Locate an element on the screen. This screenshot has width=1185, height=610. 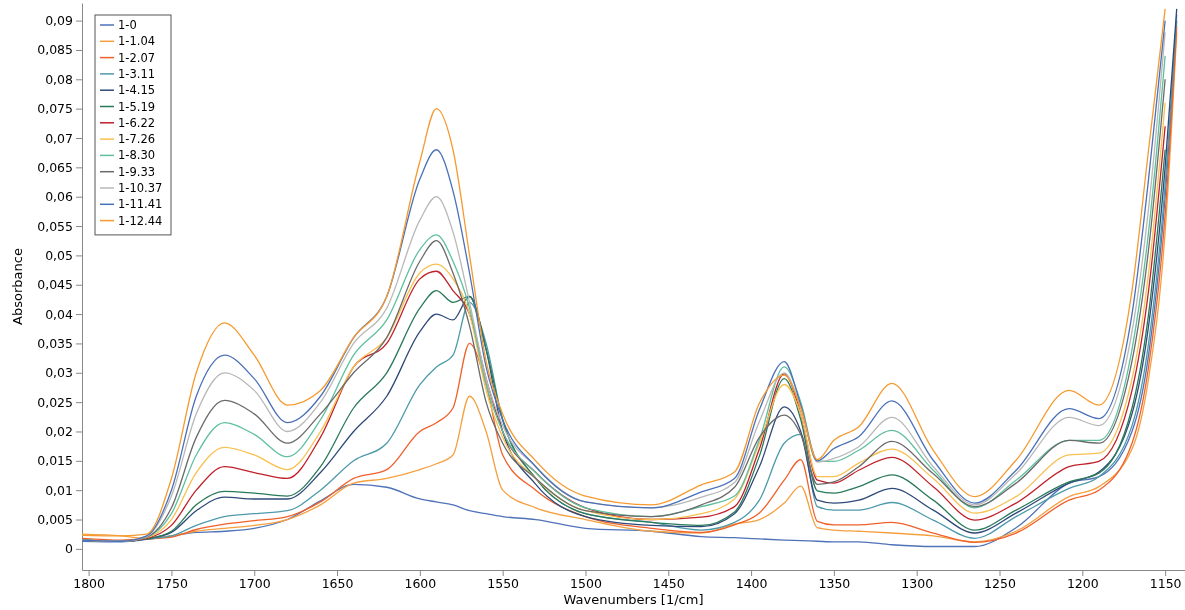
x-tick-label: 1700 is located at coordinates (254, 583).